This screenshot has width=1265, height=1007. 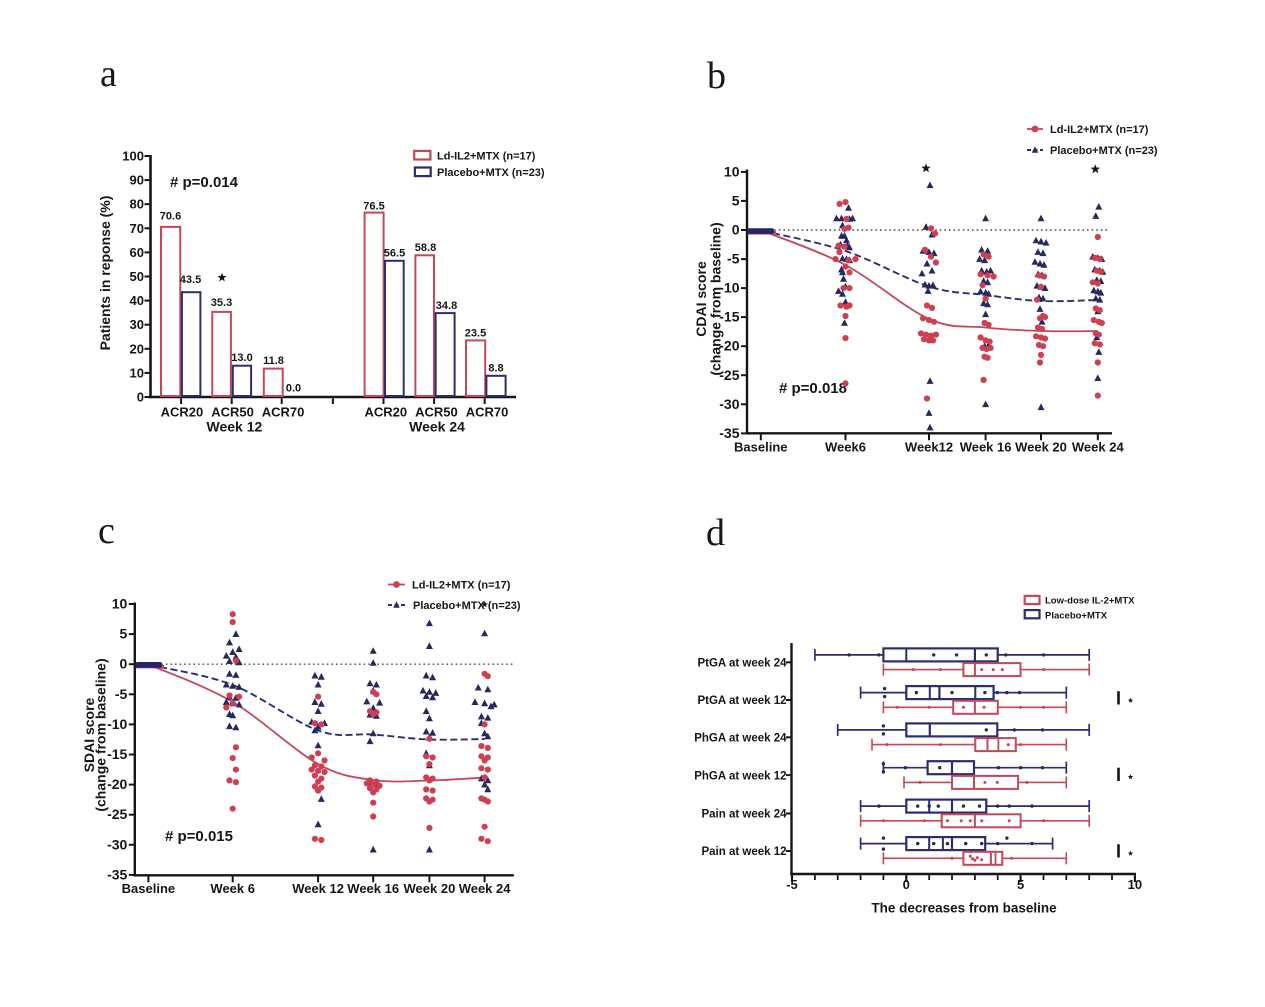 I want to click on svg-text: 90, so click(x=137, y=180).